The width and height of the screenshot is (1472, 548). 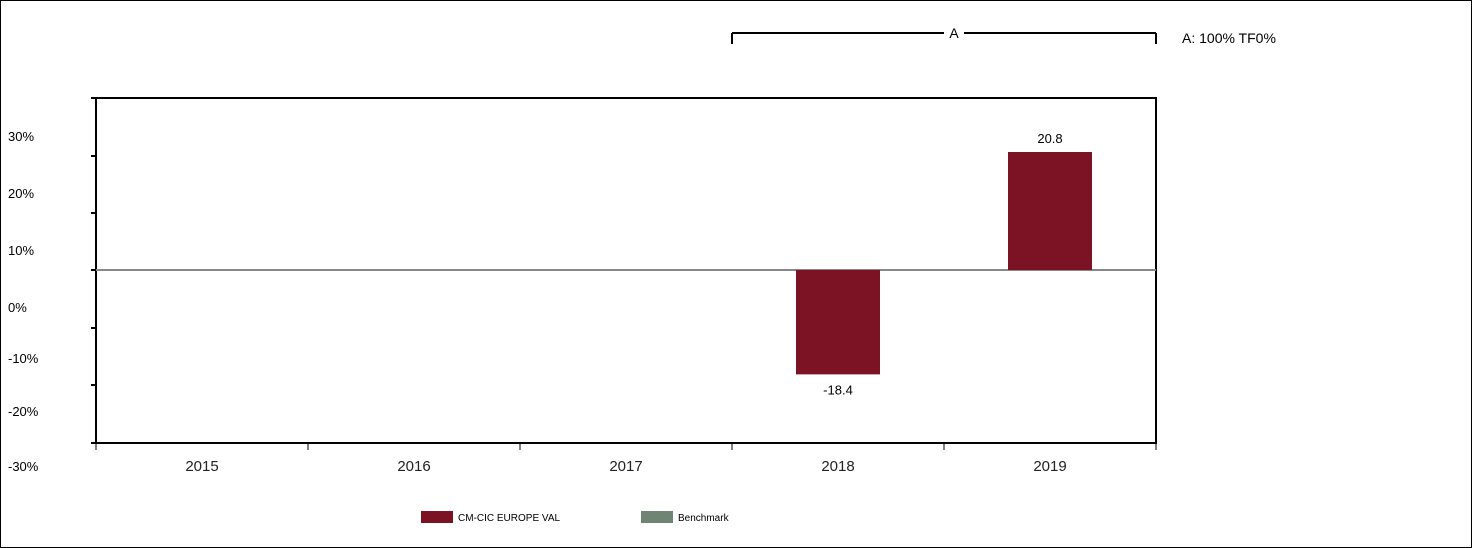 I want to click on y-tick-label: 30%, so click(x=21, y=136).